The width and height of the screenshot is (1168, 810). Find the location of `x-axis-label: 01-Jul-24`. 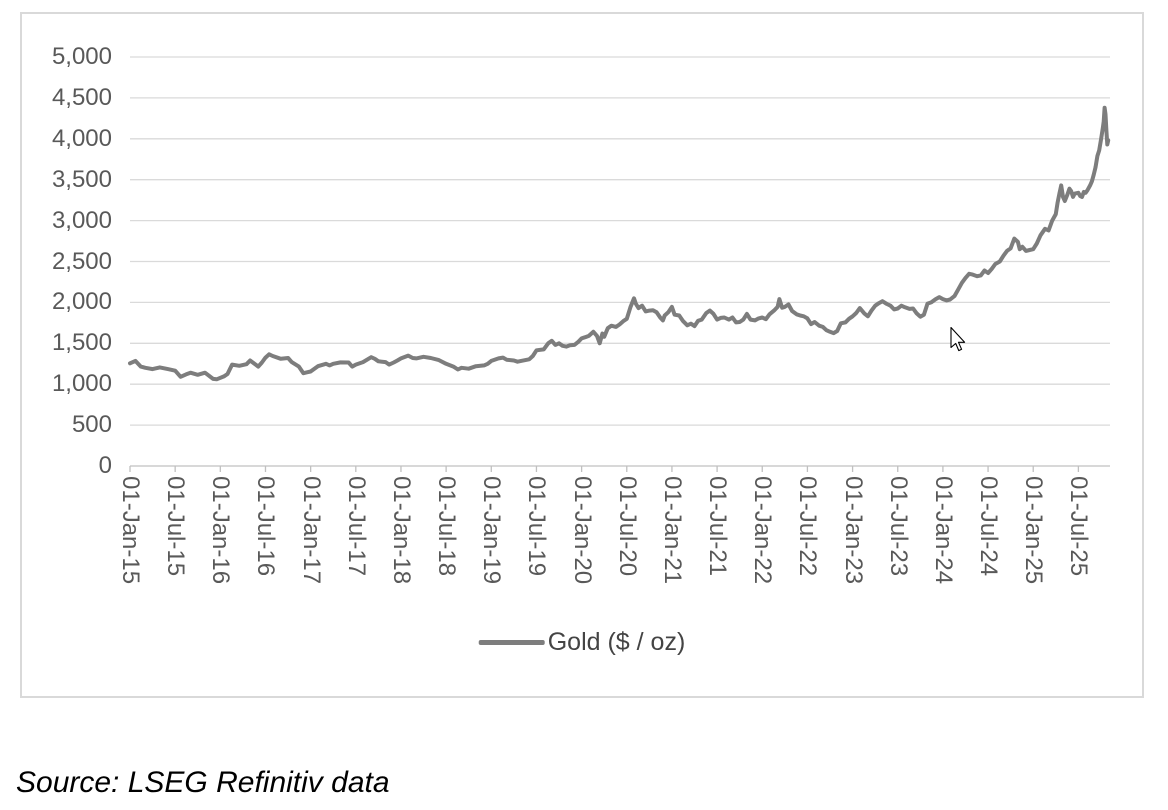

x-axis-label: 01-Jul-24 is located at coordinates (989, 526).